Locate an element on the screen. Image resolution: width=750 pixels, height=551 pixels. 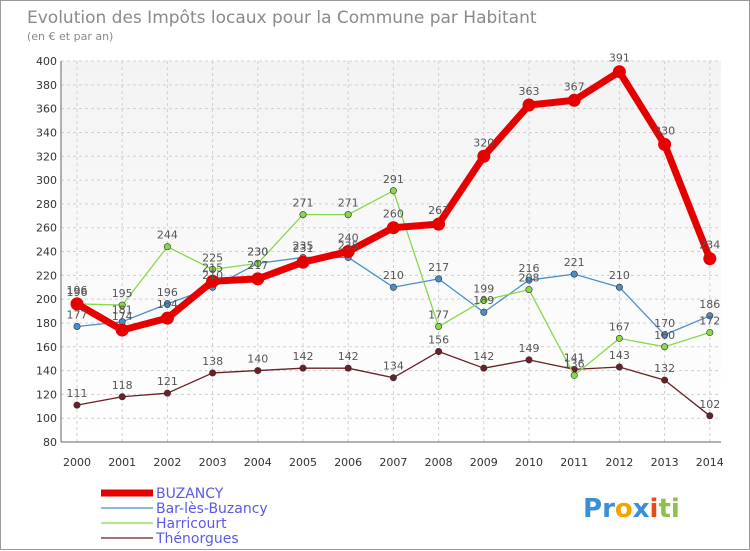
data-label-th-norgues: 142 is located at coordinates (303, 356).